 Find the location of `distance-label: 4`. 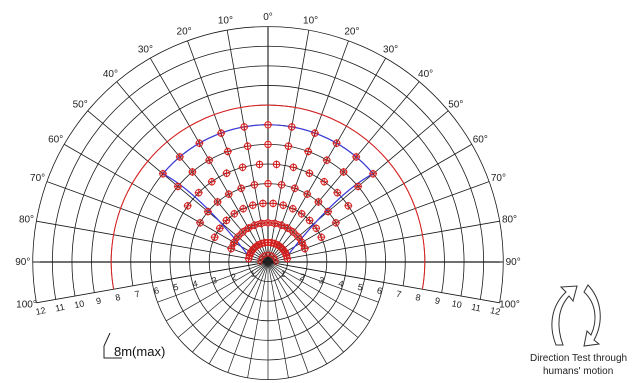

distance-label: 4 is located at coordinates (195, 283).